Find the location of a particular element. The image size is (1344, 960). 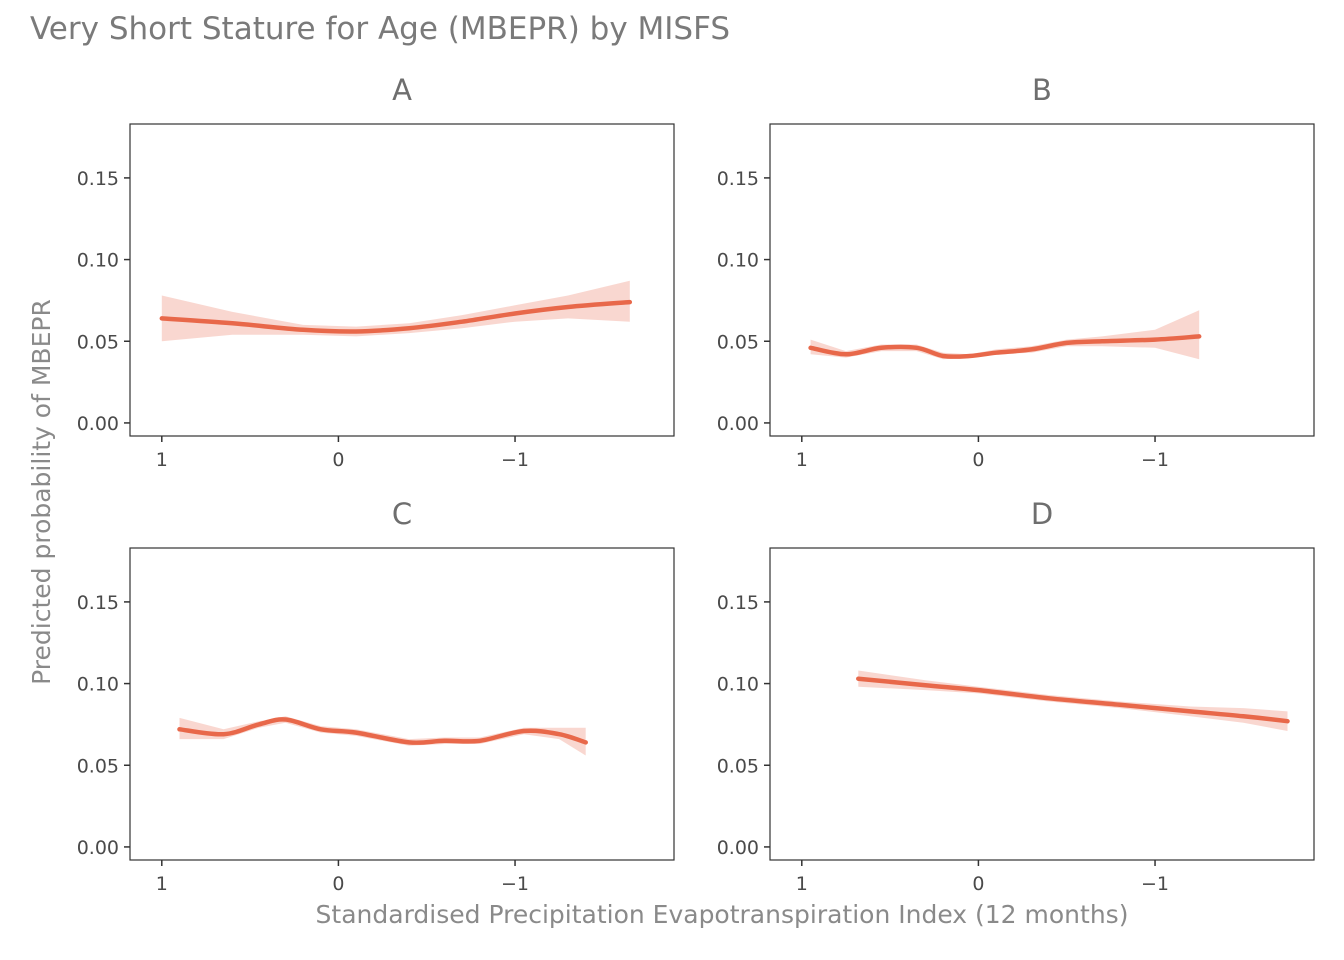

confidence-ribbon-a is located at coordinates (395, 311).